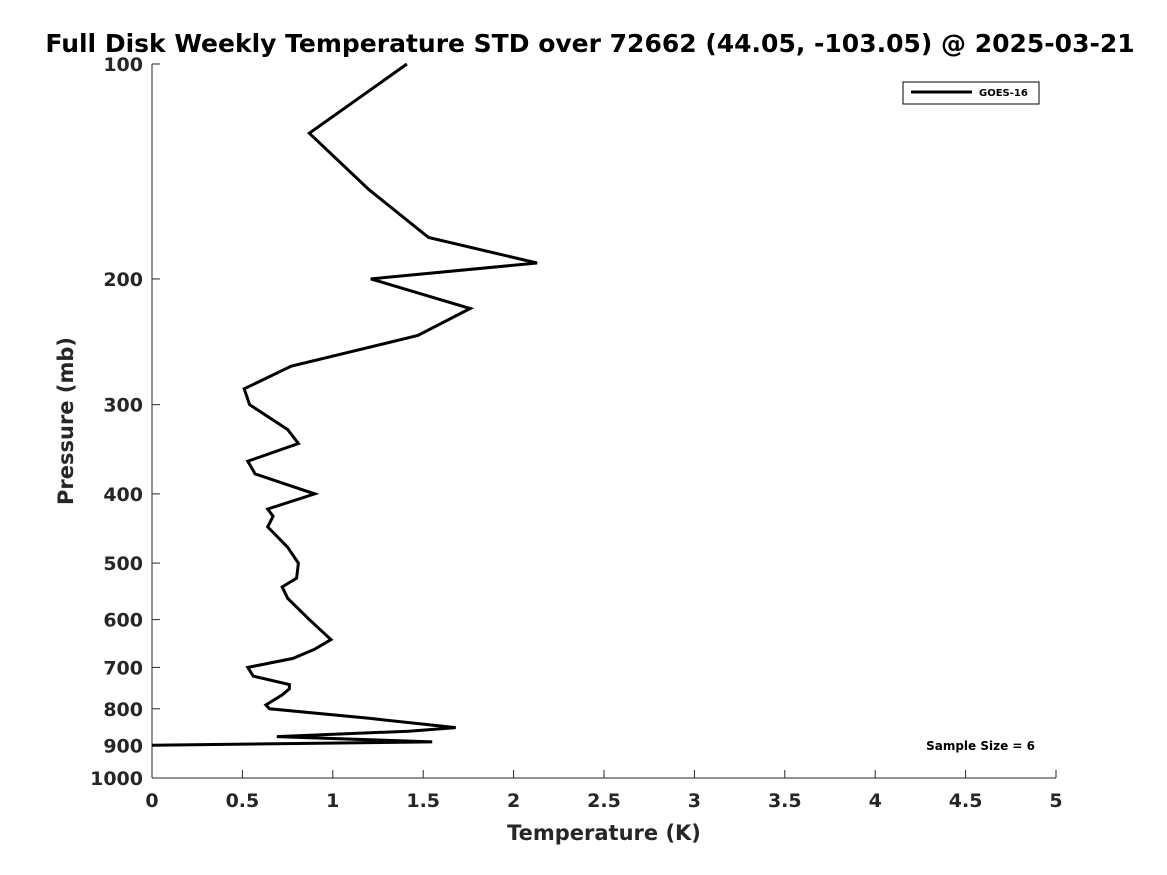 Image resolution: width=1167 pixels, height=875 pixels. What do you see at coordinates (513, 801) in the screenshot?
I see `x-tick-label: 2` at bounding box center [513, 801].